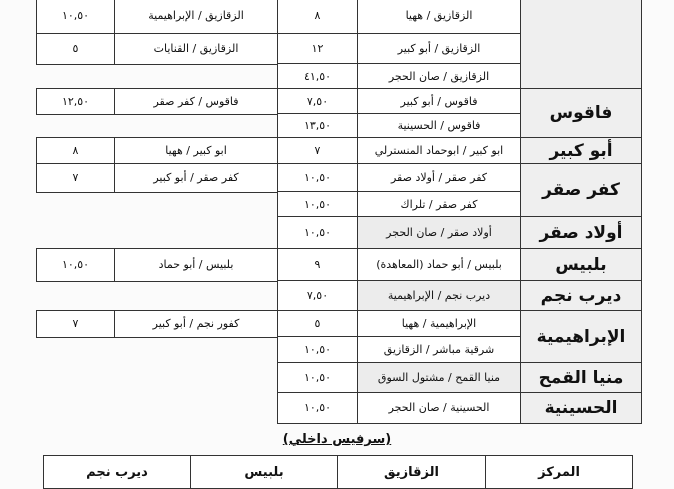 The width and height of the screenshot is (674, 489). What do you see at coordinates (581, 337) in the screenshot?
I see `center-cell: الإبراهيمية` at bounding box center [581, 337].